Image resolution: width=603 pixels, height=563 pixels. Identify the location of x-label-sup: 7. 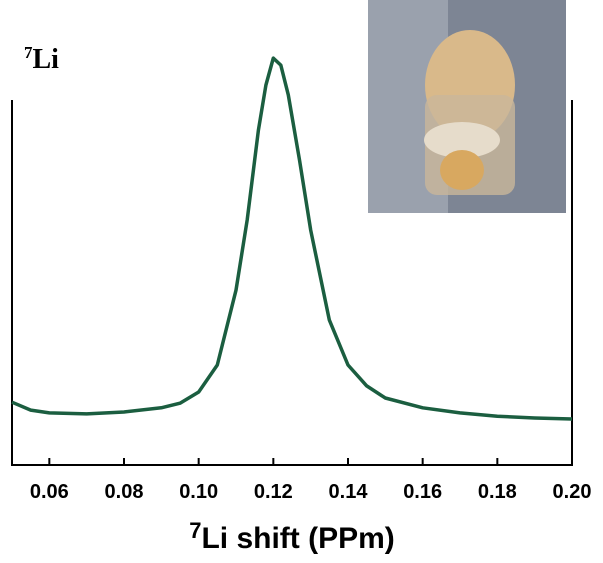
(195, 530).